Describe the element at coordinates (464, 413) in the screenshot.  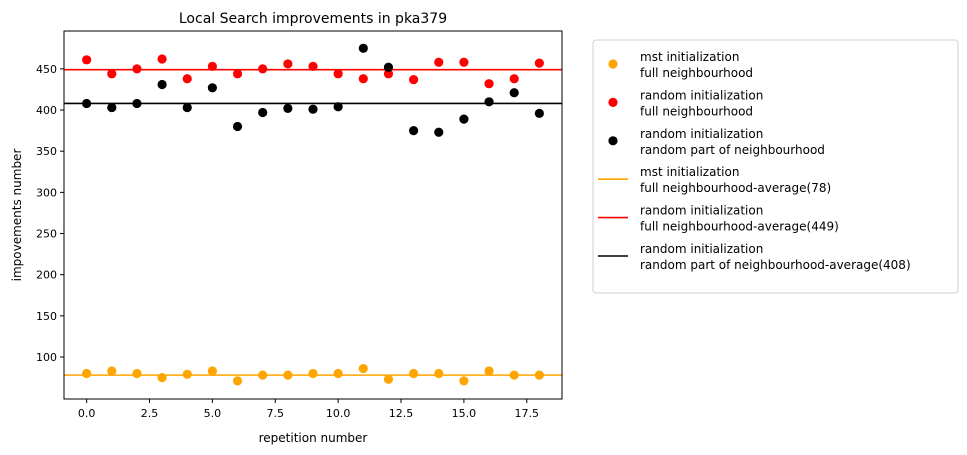
I see `x-tick-label: 15.0` at that location.